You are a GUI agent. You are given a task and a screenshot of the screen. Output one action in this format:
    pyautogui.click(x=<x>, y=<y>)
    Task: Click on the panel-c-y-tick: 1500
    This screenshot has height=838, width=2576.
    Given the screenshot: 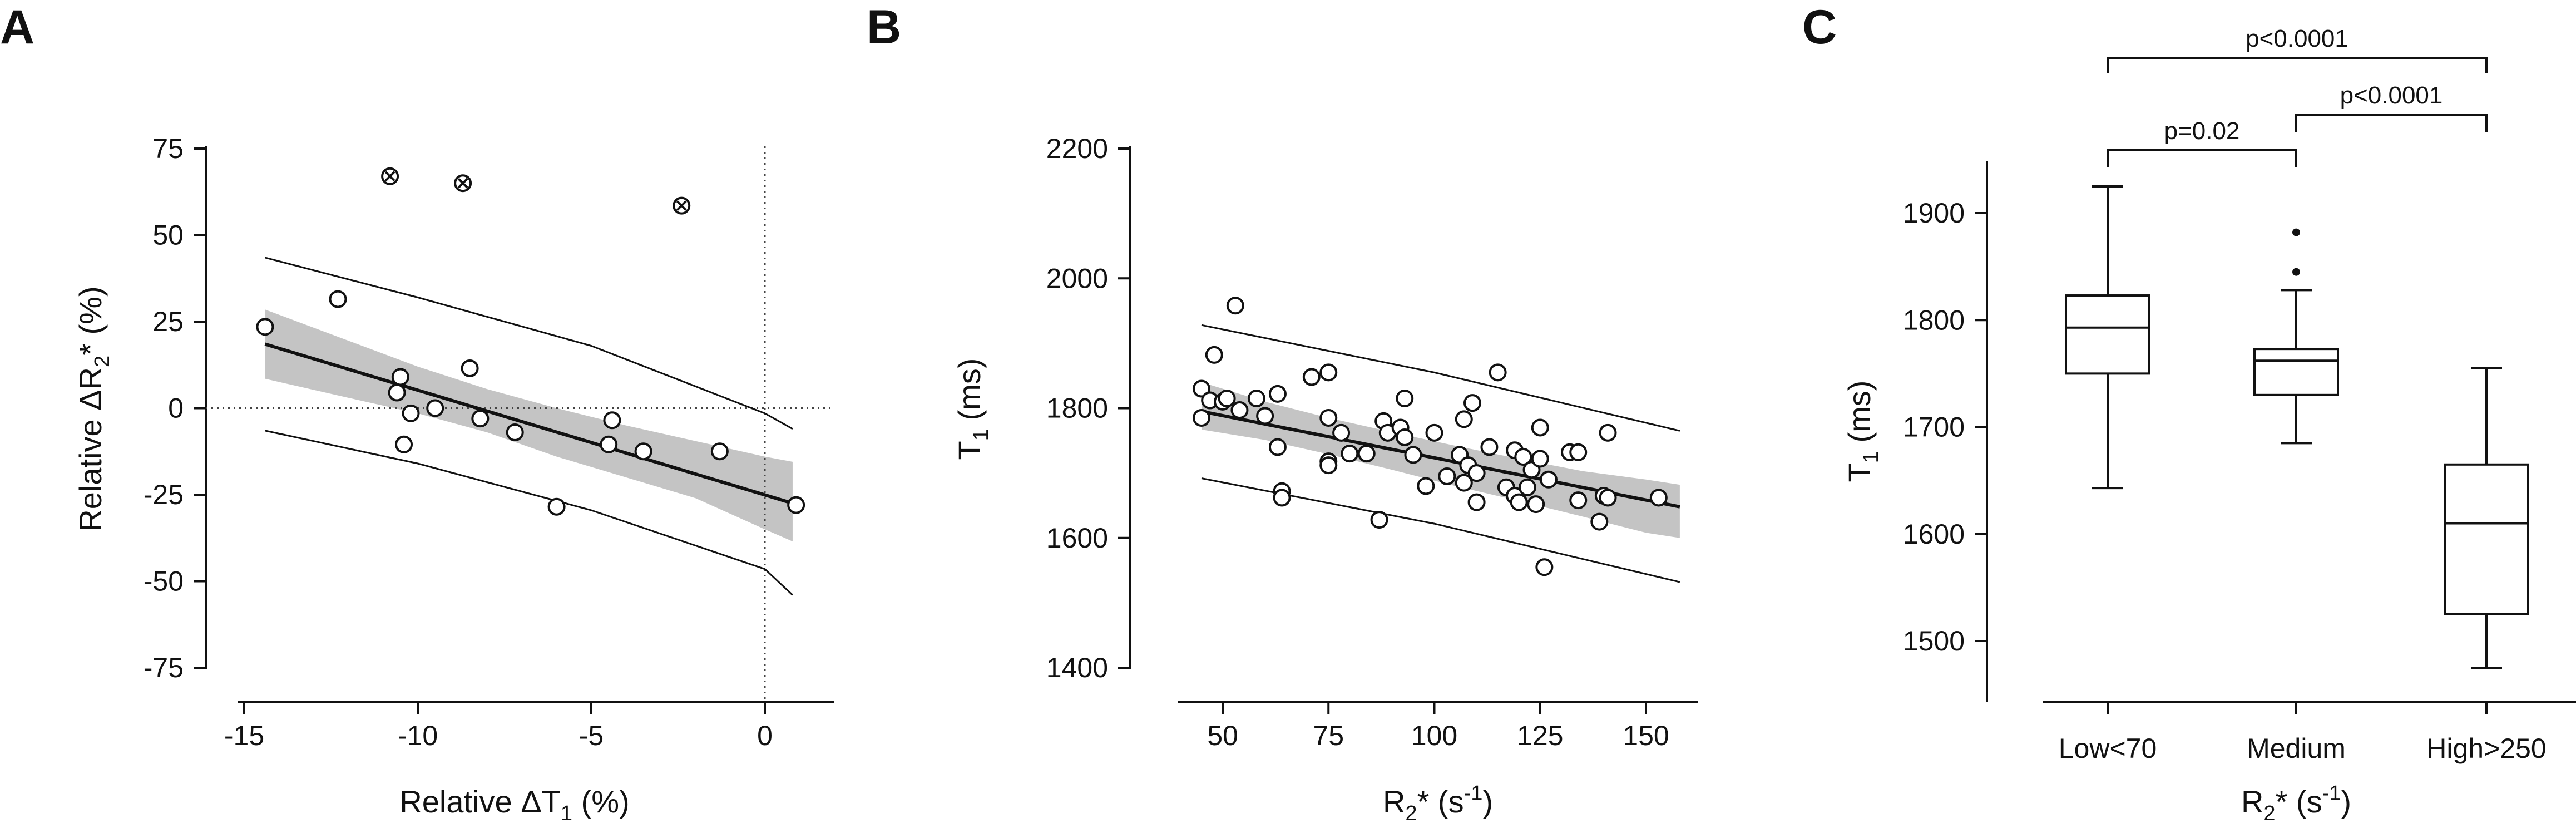 What is the action you would take?
    pyautogui.click(x=1934, y=641)
    